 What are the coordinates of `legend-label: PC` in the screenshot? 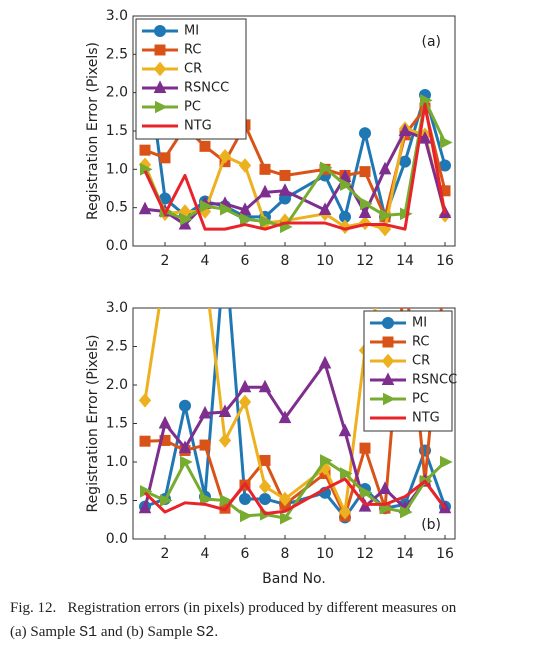 It's located at (192, 107).